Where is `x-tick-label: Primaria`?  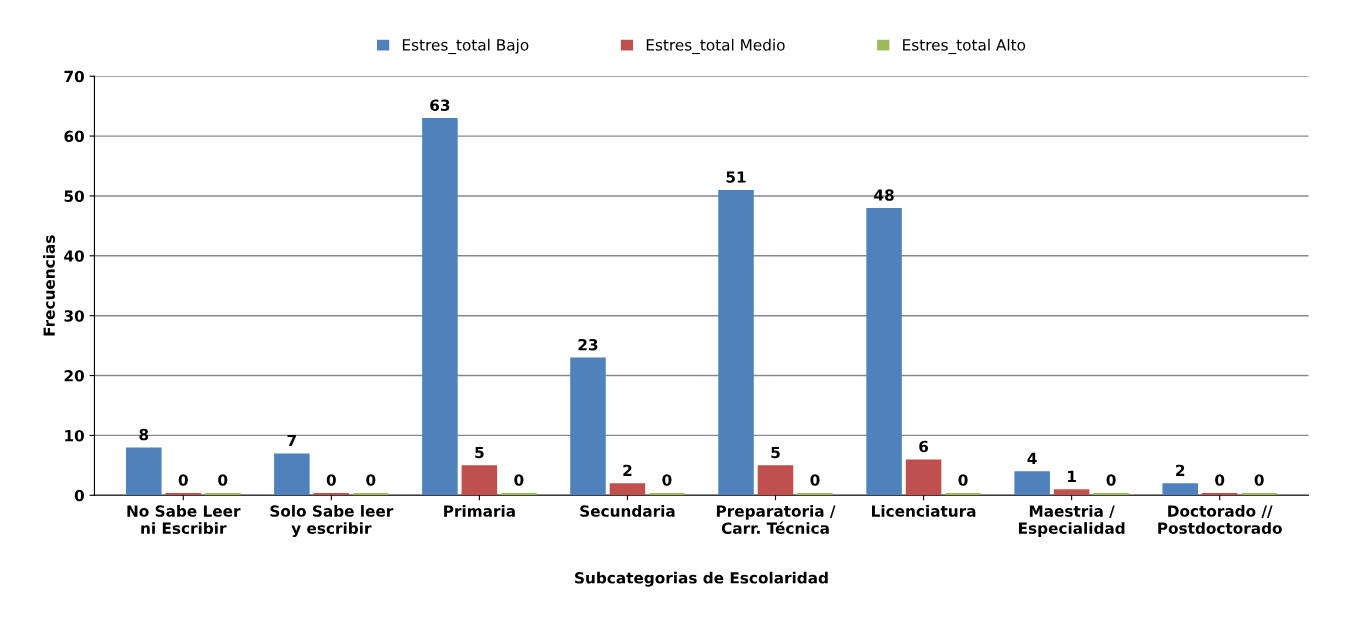 x-tick-label: Primaria is located at coordinates (479, 511).